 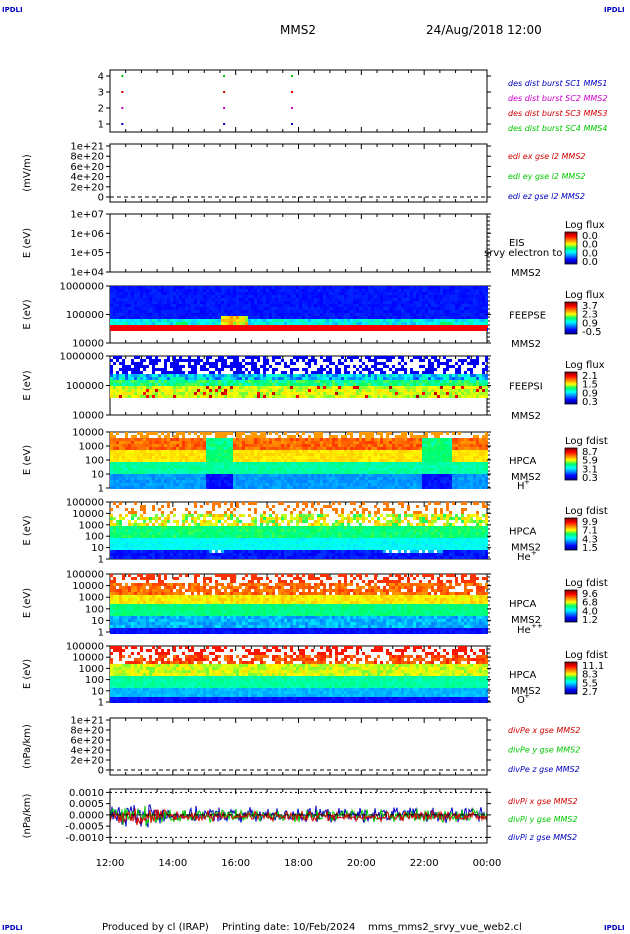 What do you see at coordinates (590, 594) in the screenshot?
I see `colorbar-tick-label: 9.6` at bounding box center [590, 594].